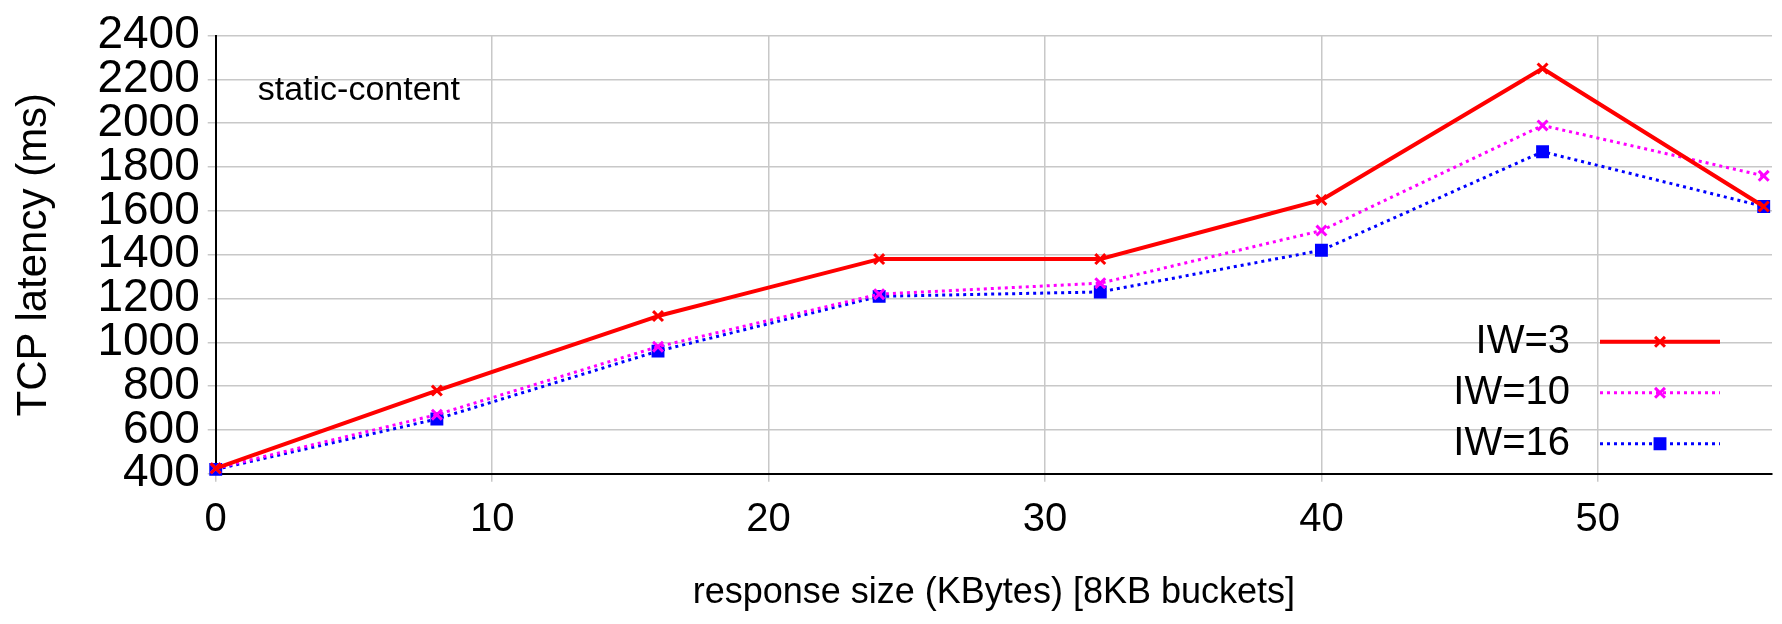 This screenshot has width=1782, height=624. I want to click on y-axis-title: TCP latency (ms), so click(31, 254).